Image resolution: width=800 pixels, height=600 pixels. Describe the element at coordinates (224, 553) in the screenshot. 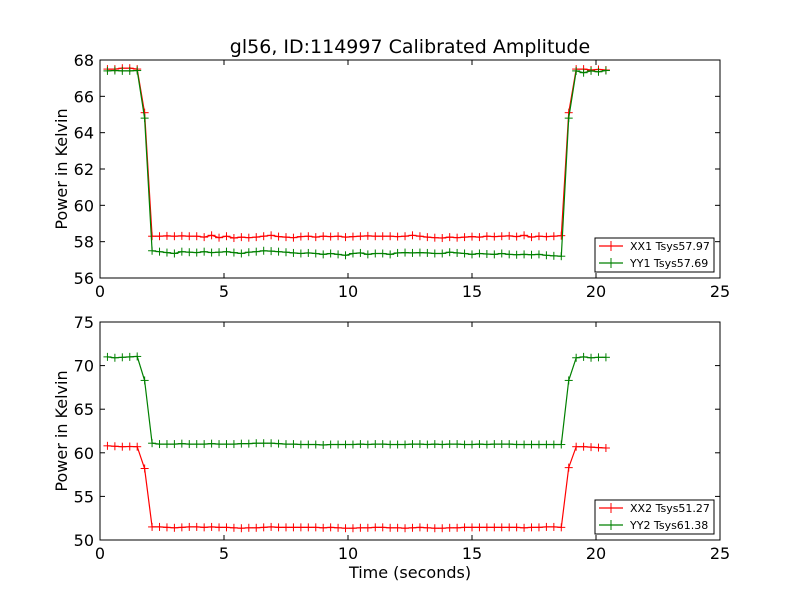

I see `bottom-x-tick-label: 5` at that location.